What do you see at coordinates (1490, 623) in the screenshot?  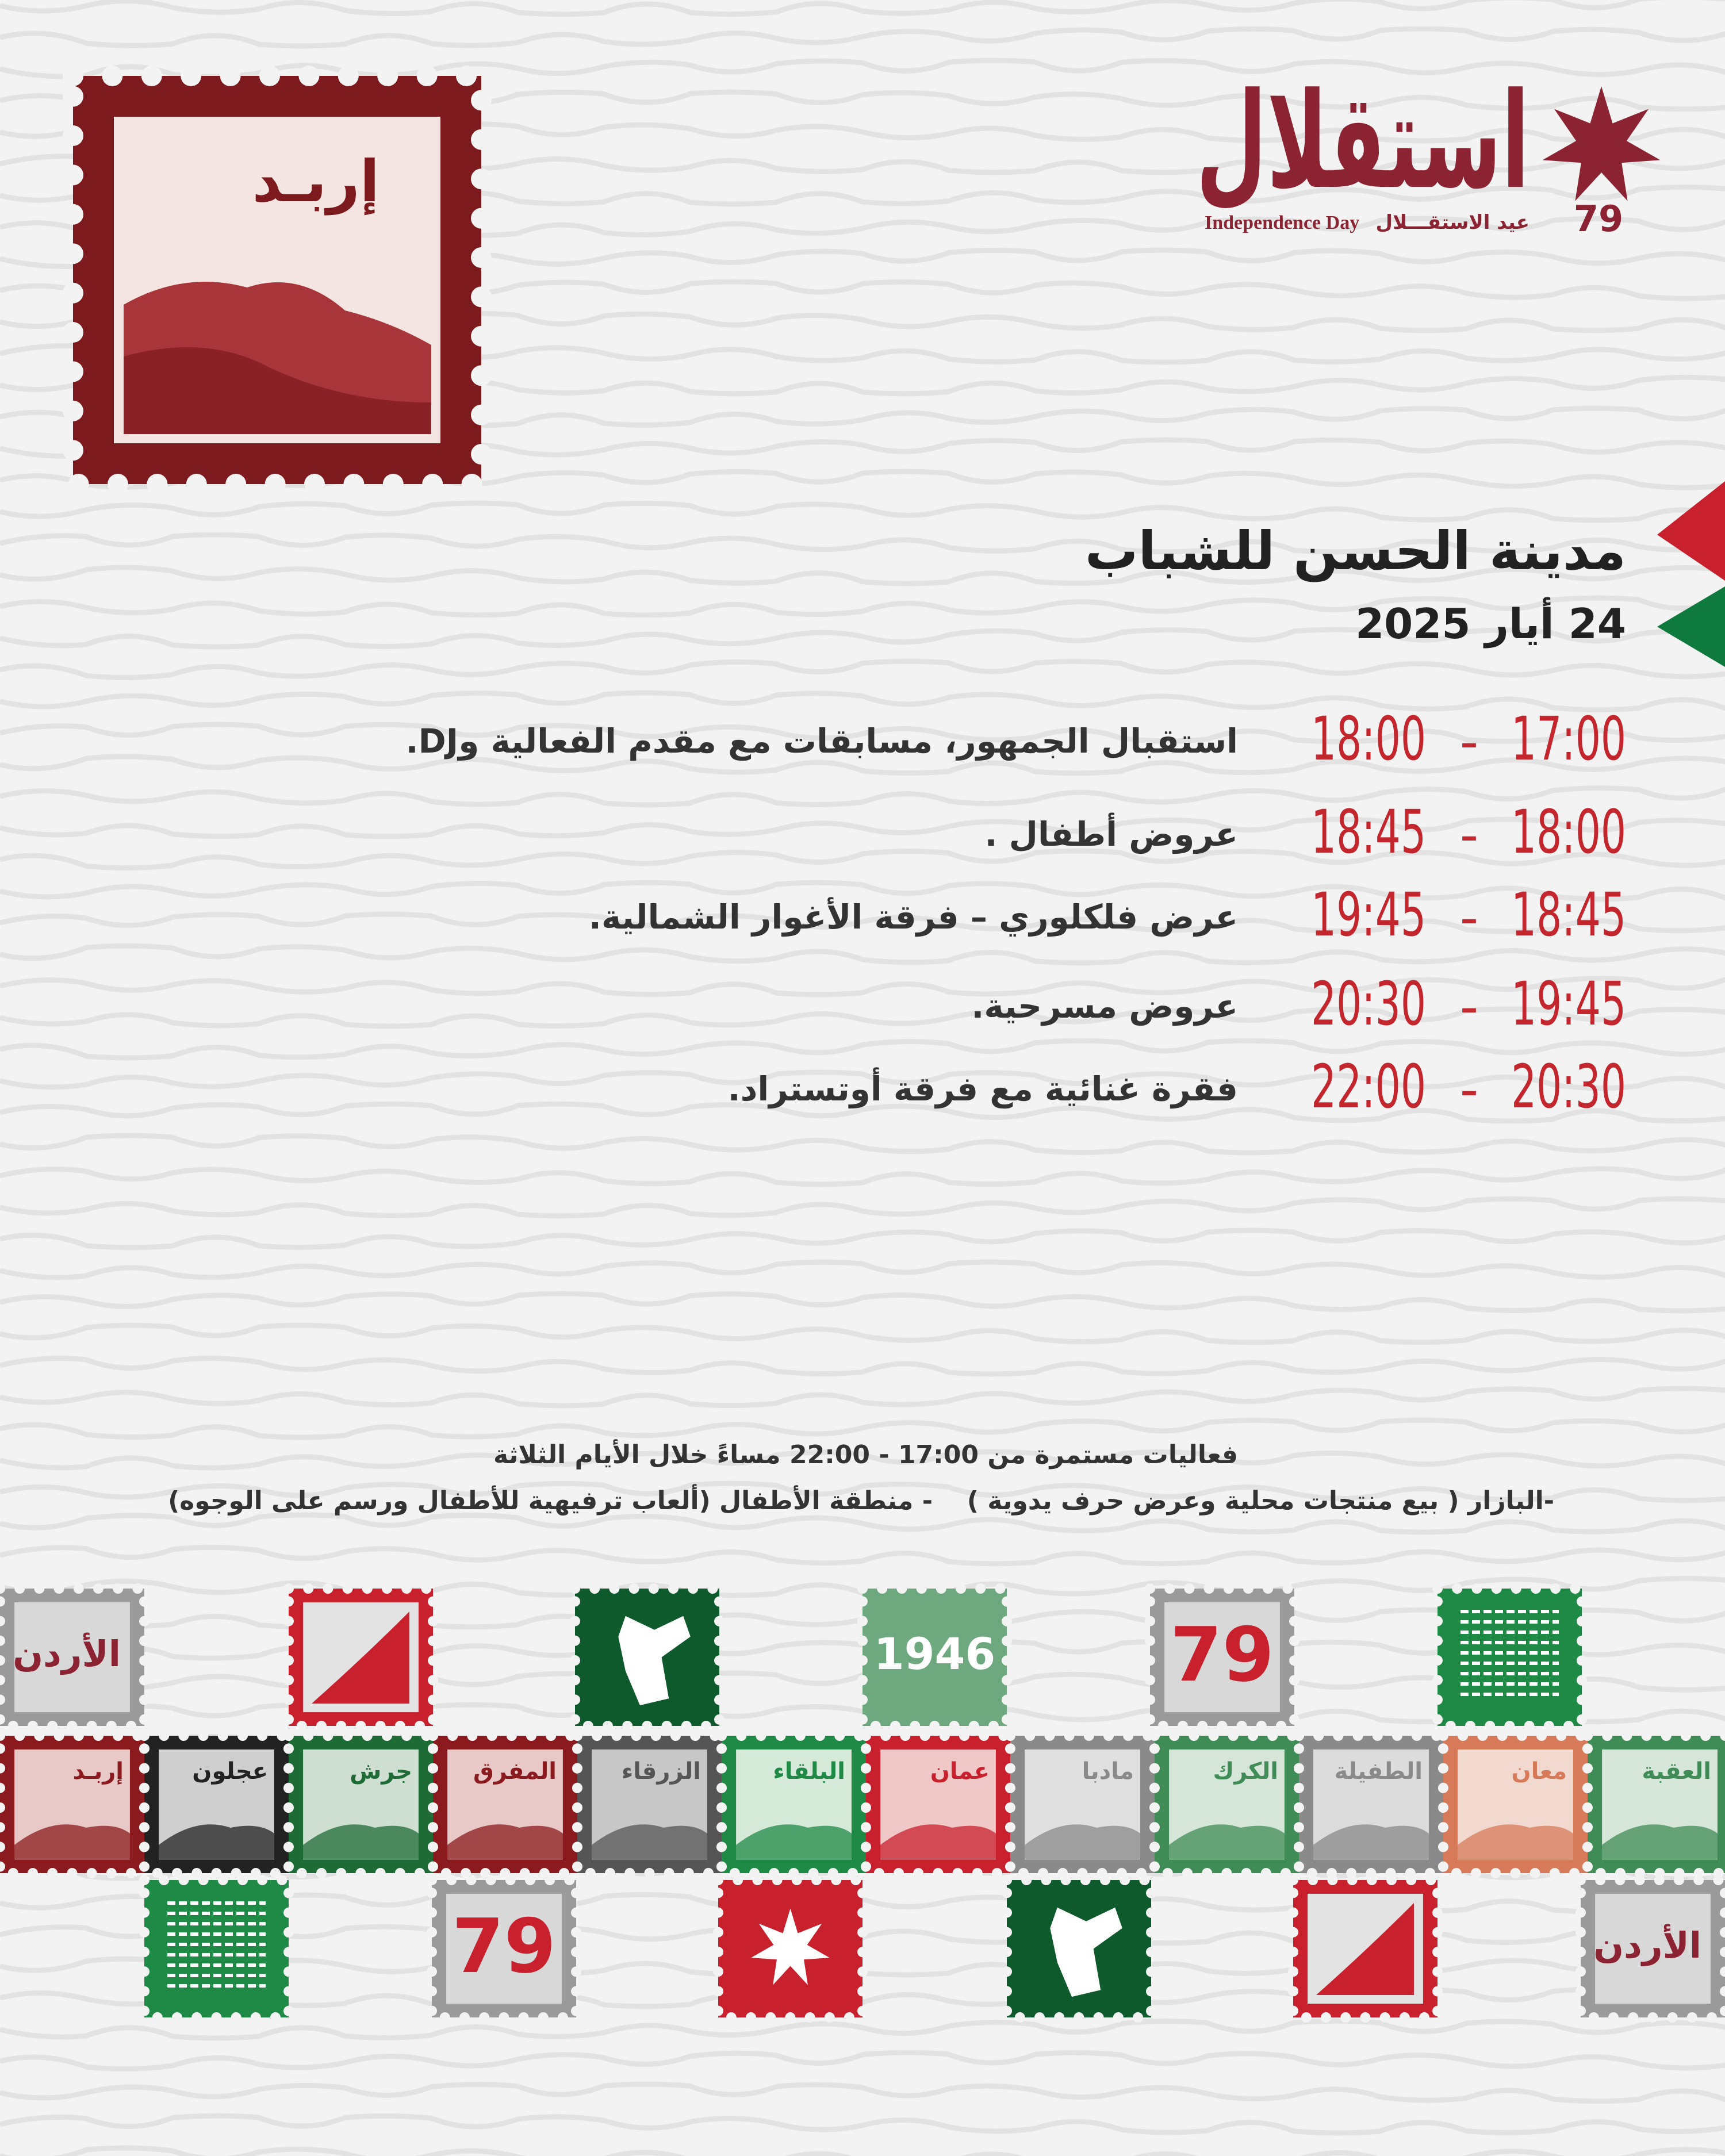 I see `event-date: 24 أيار 2025` at bounding box center [1490, 623].